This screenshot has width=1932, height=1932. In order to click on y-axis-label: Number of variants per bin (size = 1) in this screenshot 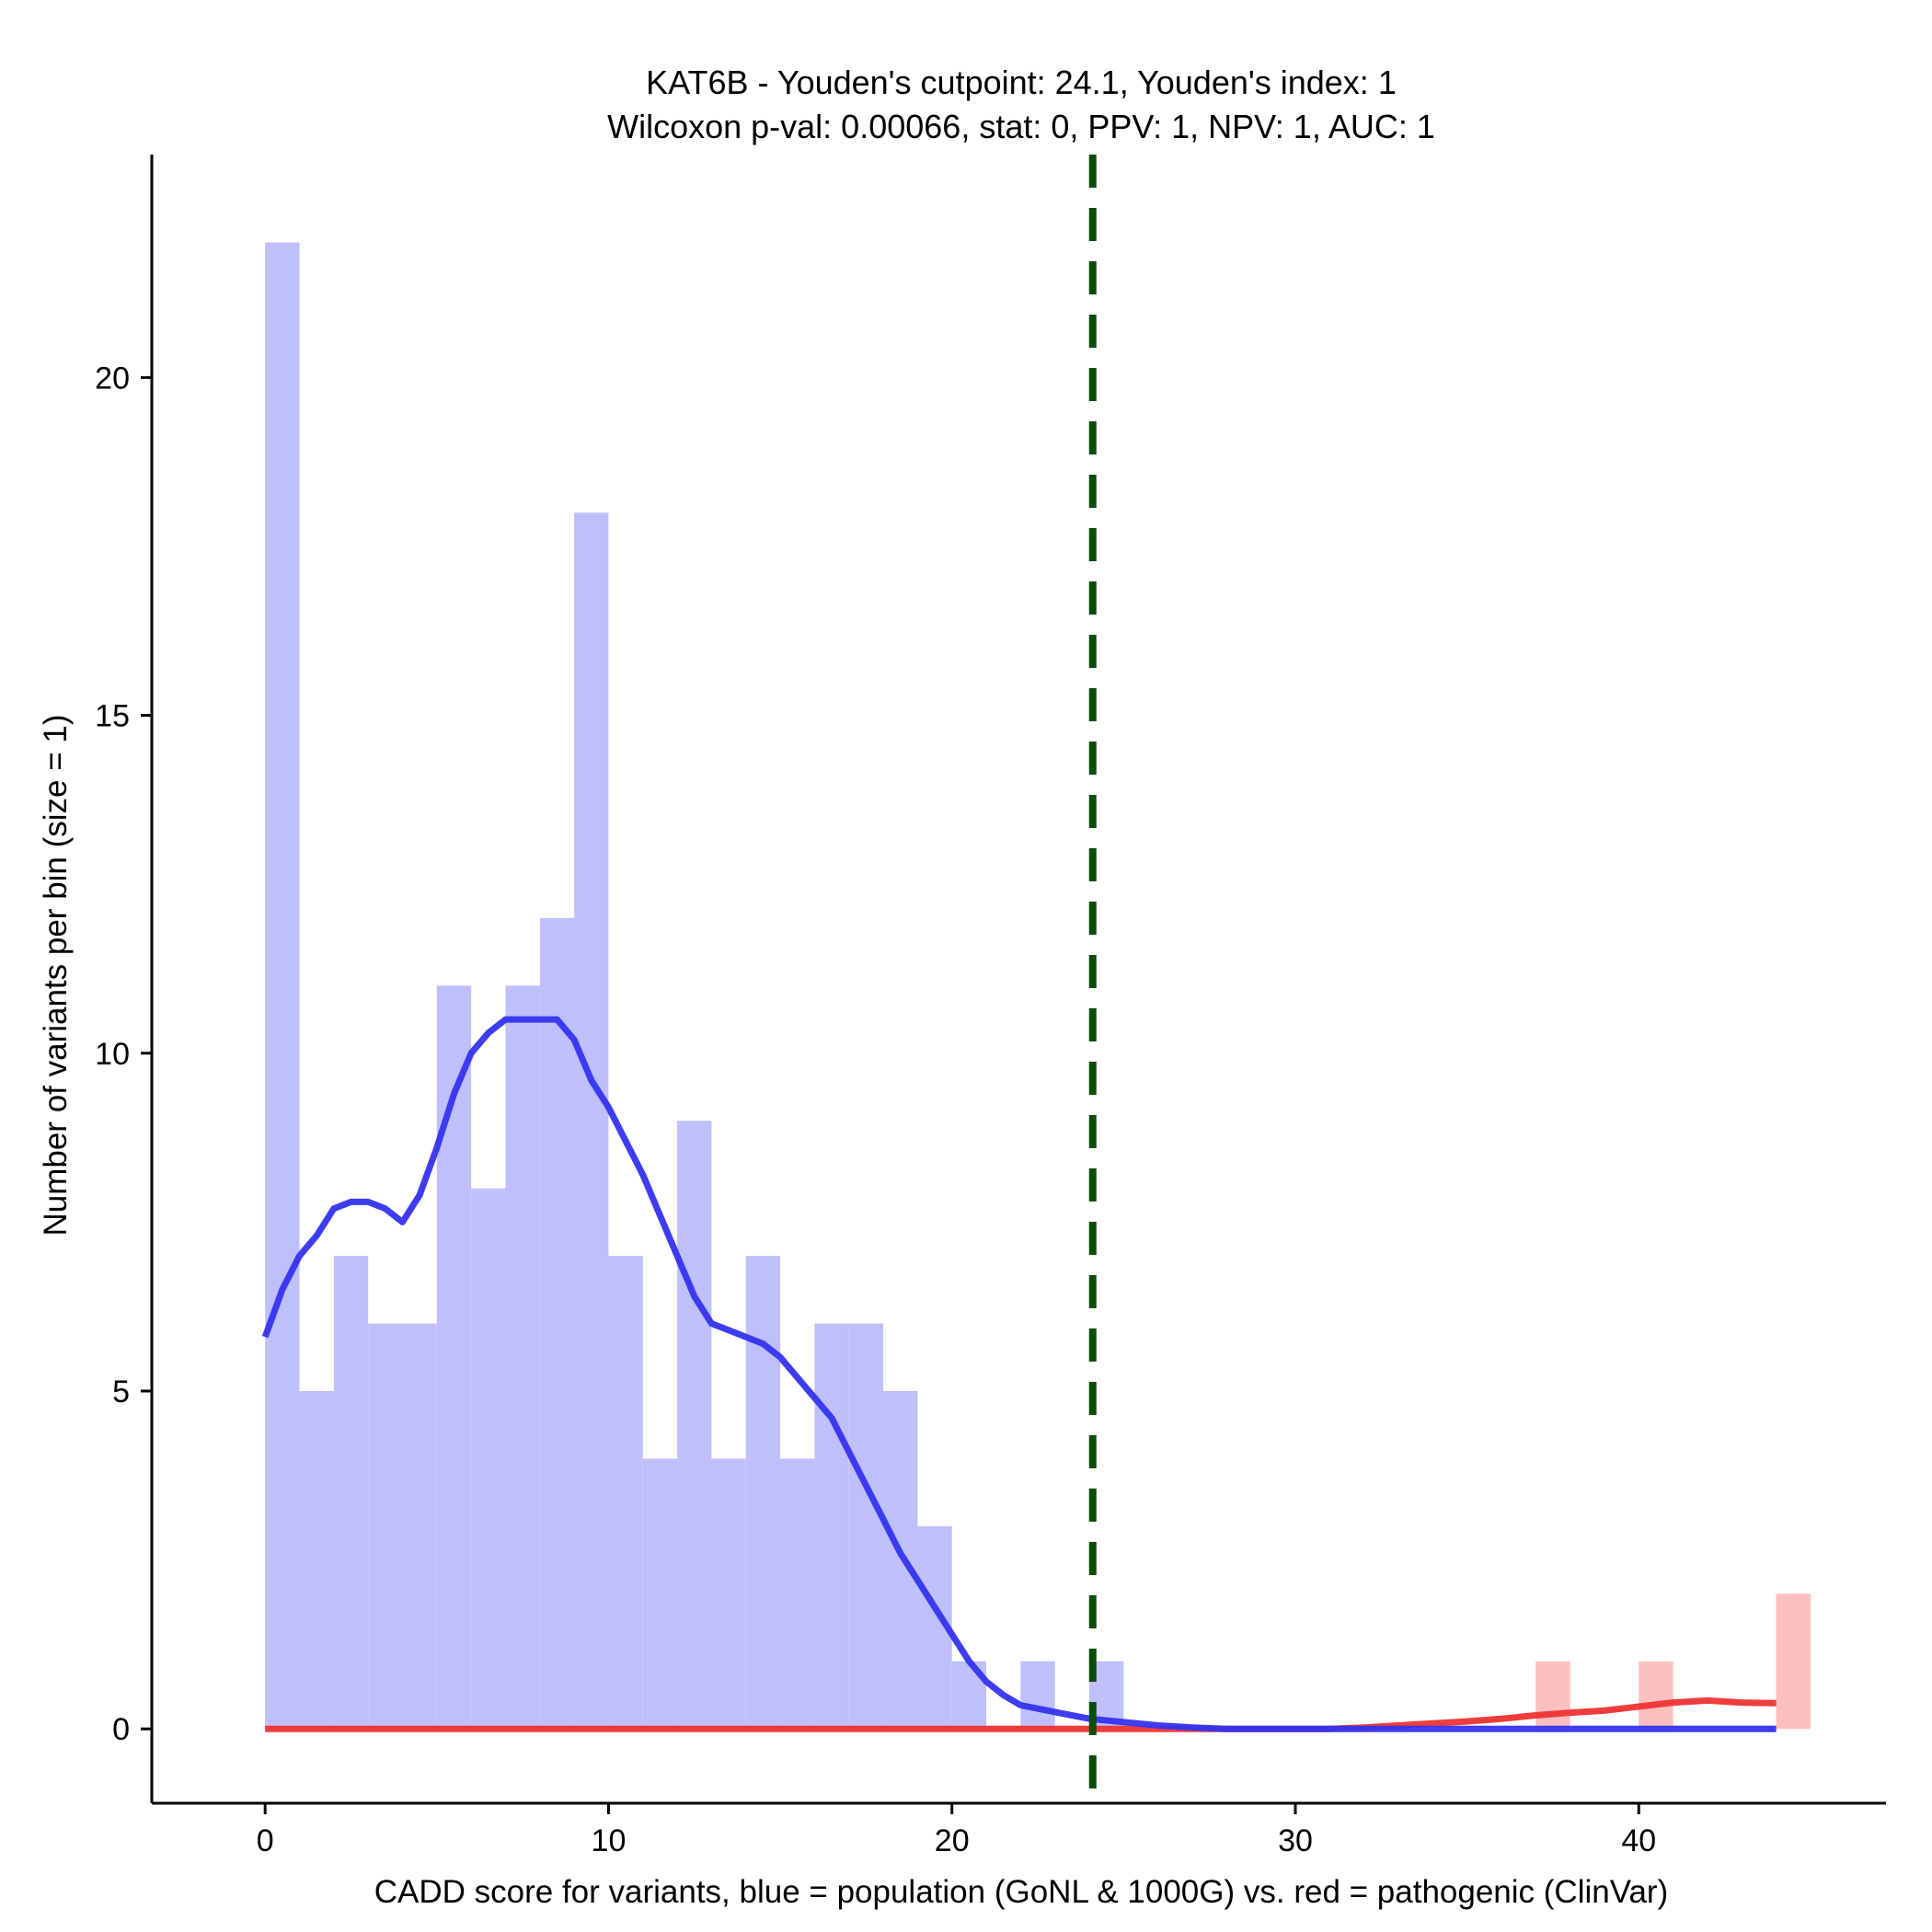, I will do `click(56, 975)`.